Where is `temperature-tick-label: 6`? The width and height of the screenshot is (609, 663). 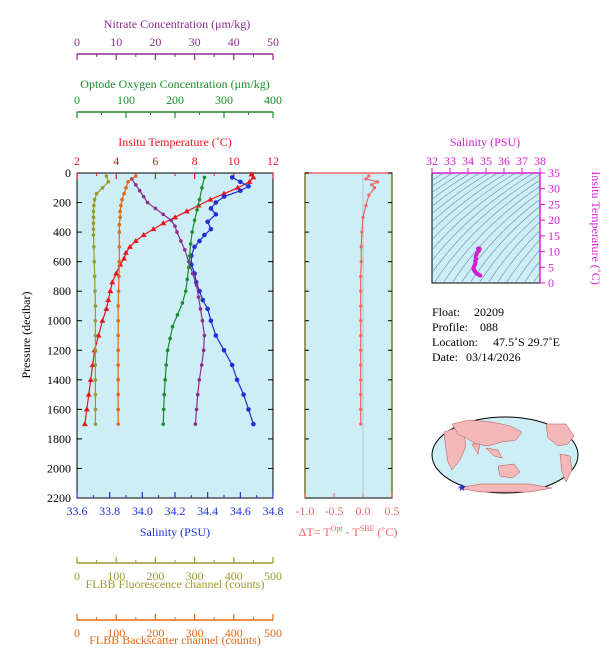 temperature-tick-label: 6 is located at coordinates (155, 161).